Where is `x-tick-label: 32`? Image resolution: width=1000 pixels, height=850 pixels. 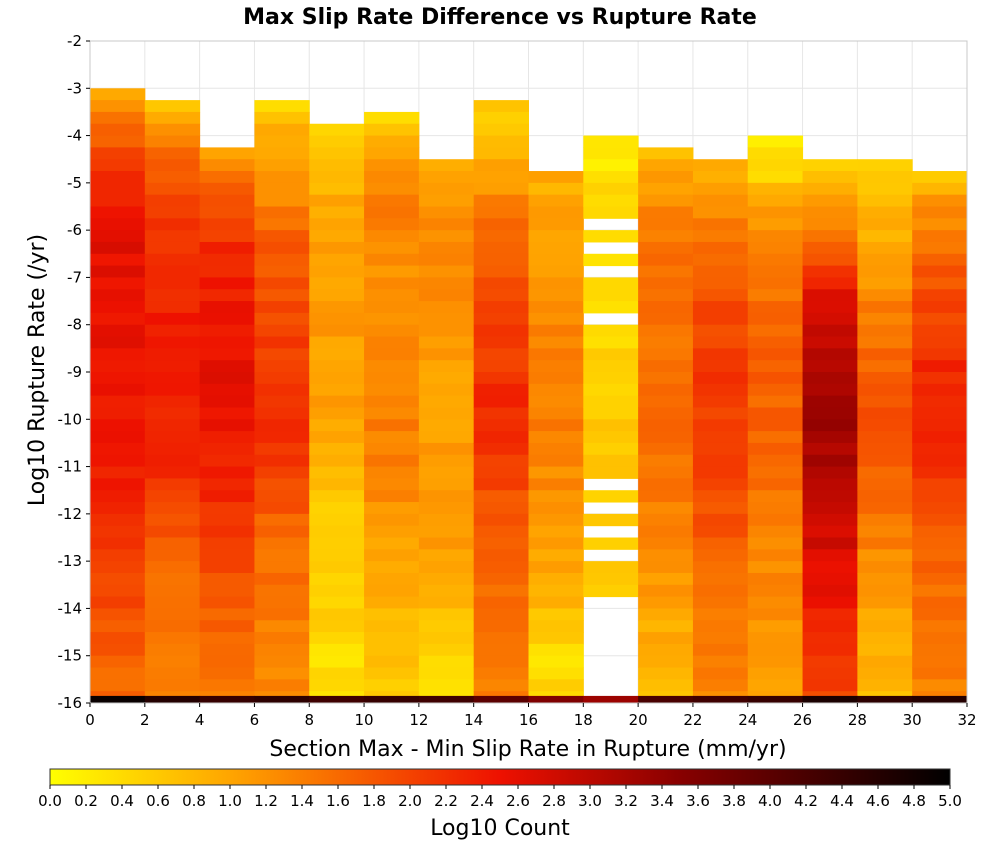 x-tick-label: 32 is located at coordinates (966, 720).